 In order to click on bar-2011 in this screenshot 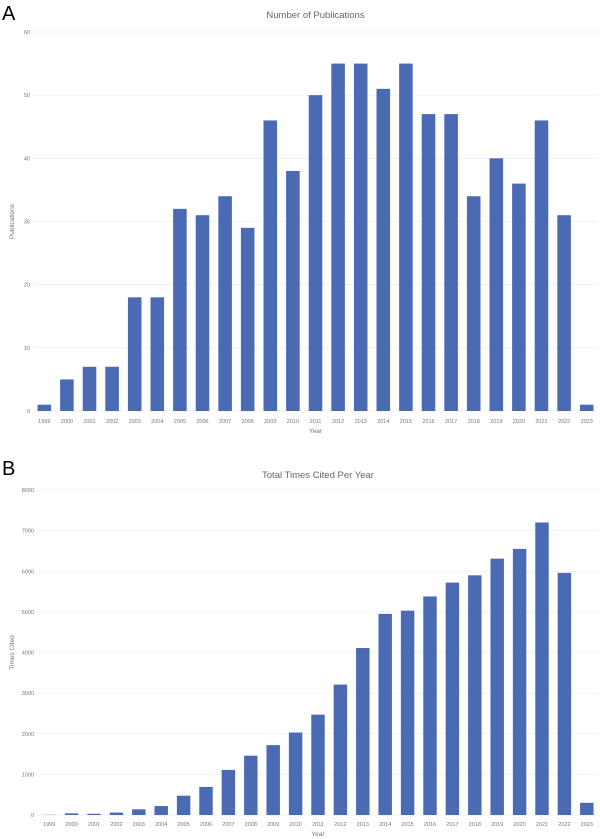, I will do `click(315, 253)`.